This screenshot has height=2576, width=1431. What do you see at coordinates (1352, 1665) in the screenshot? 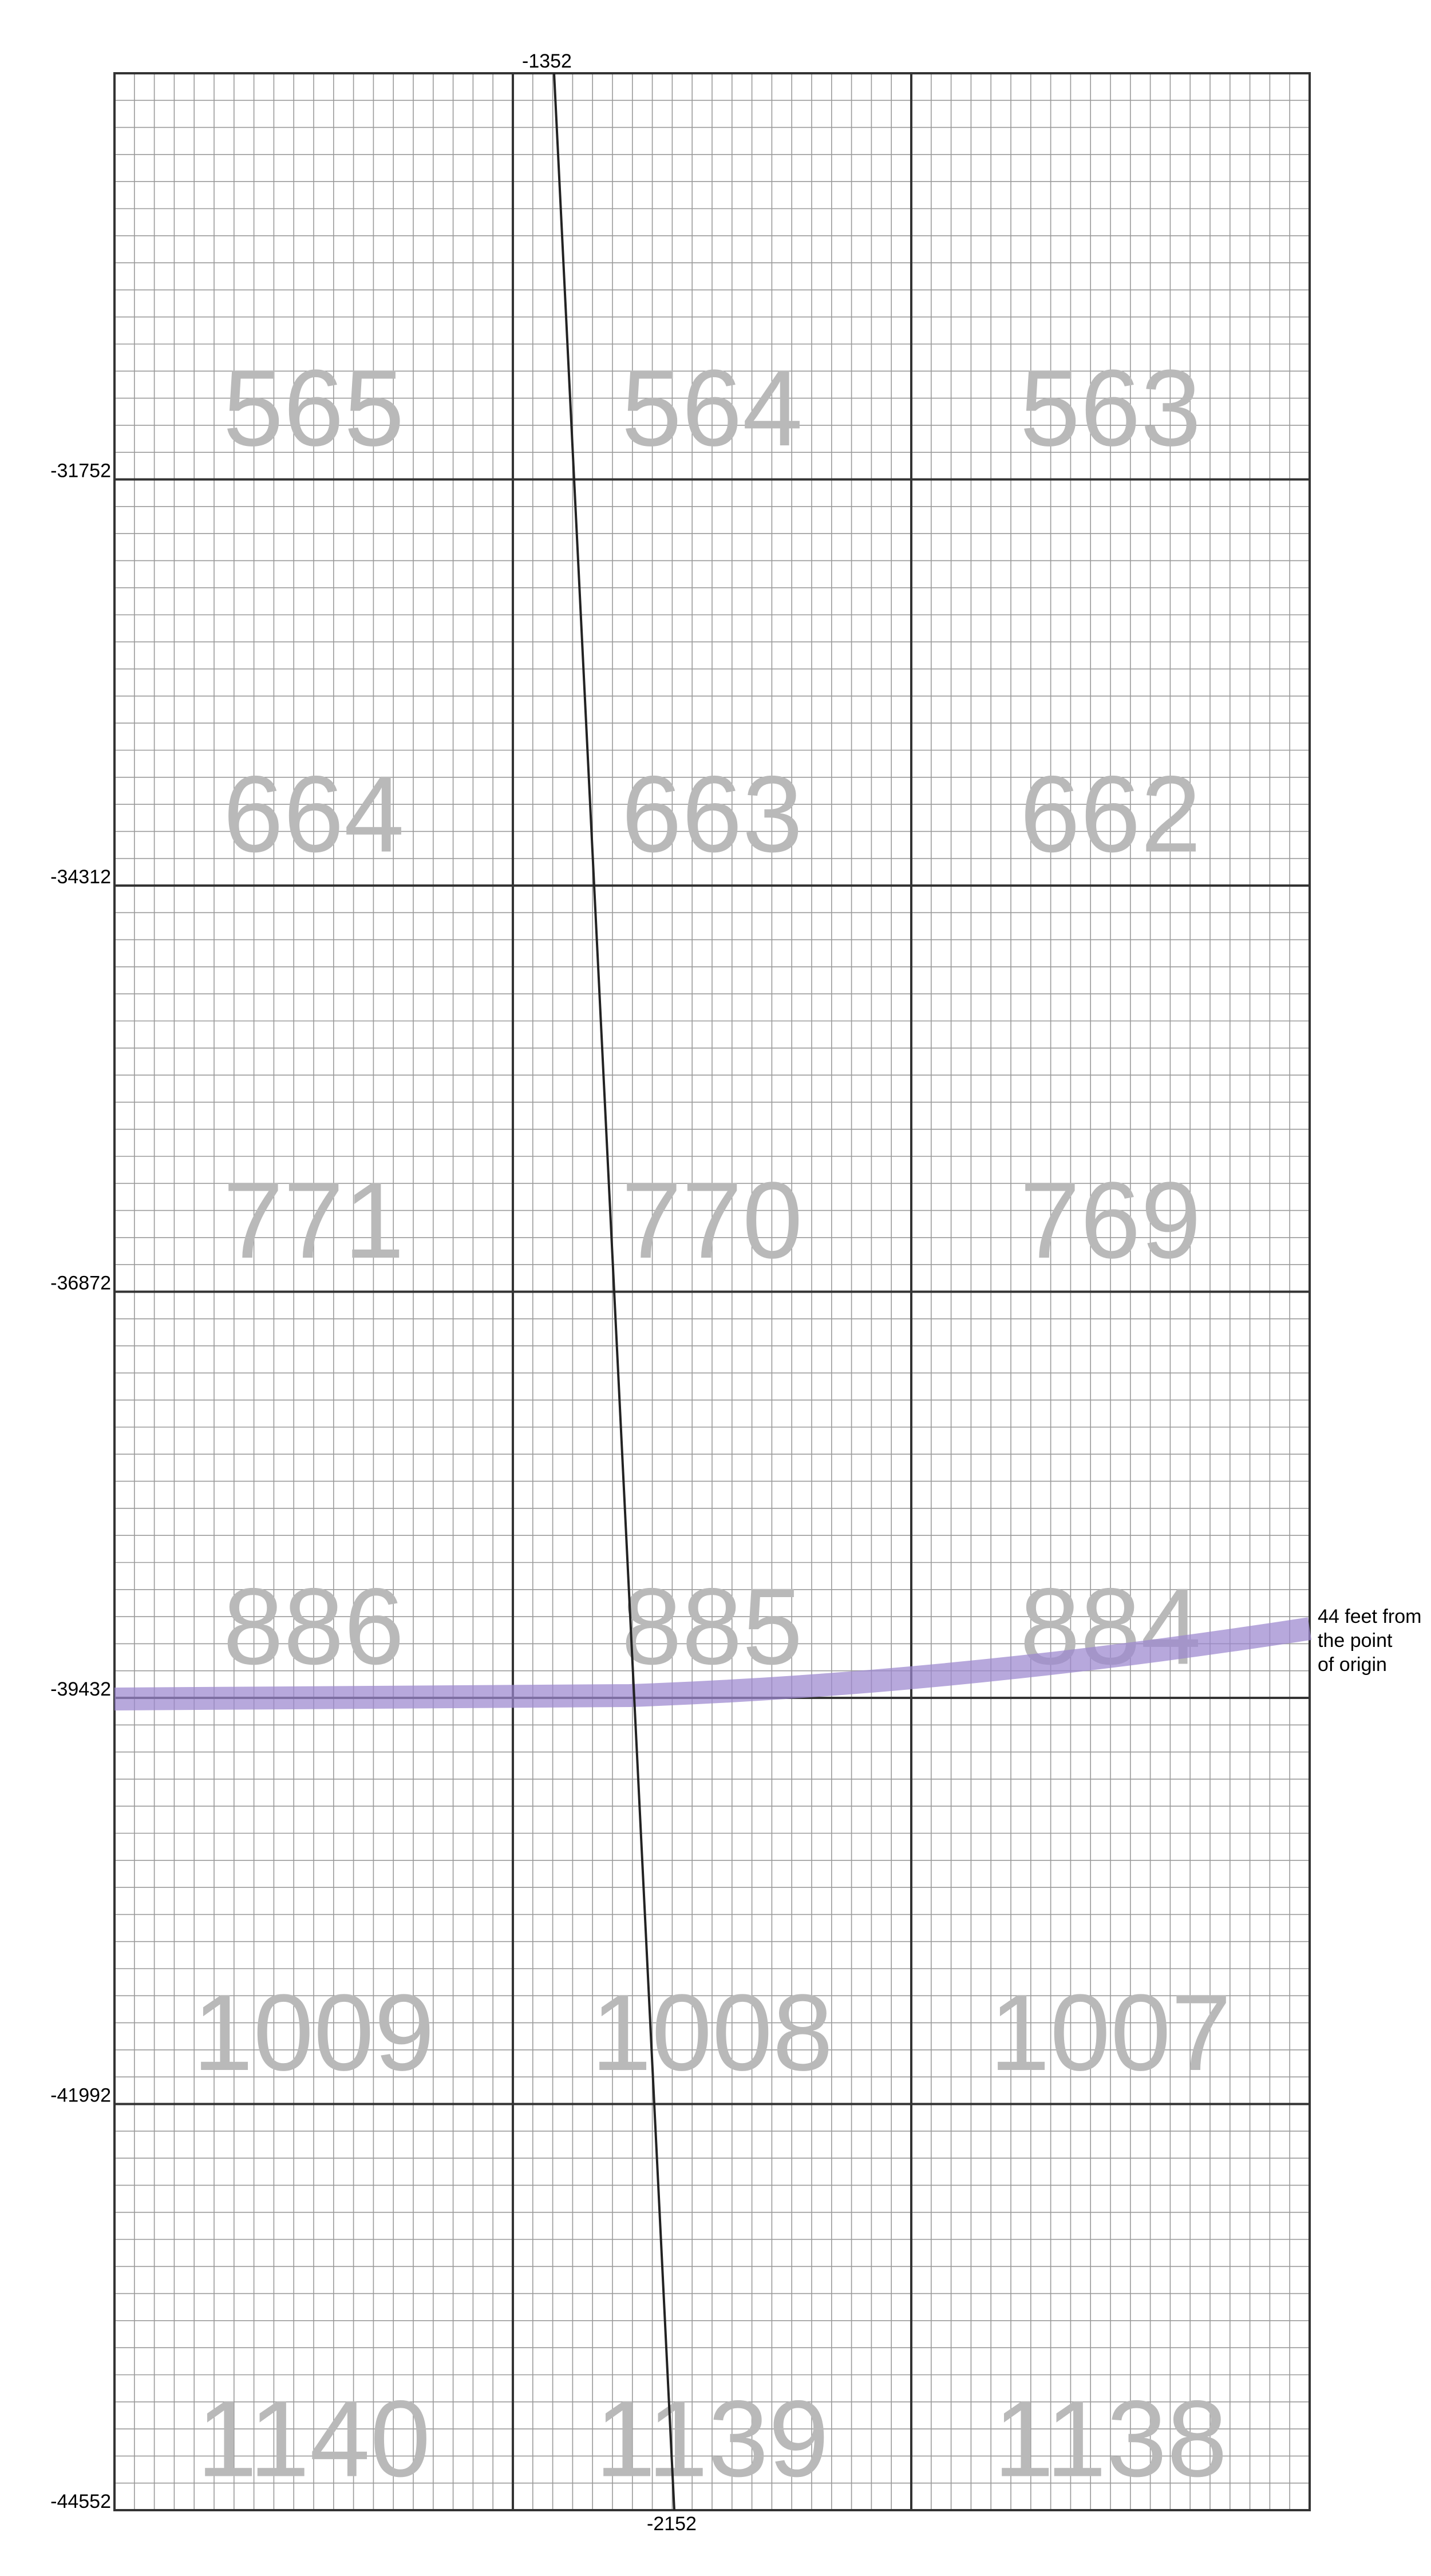
I see `annotation-line-3: of origin` at bounding box center [1352, 1665].